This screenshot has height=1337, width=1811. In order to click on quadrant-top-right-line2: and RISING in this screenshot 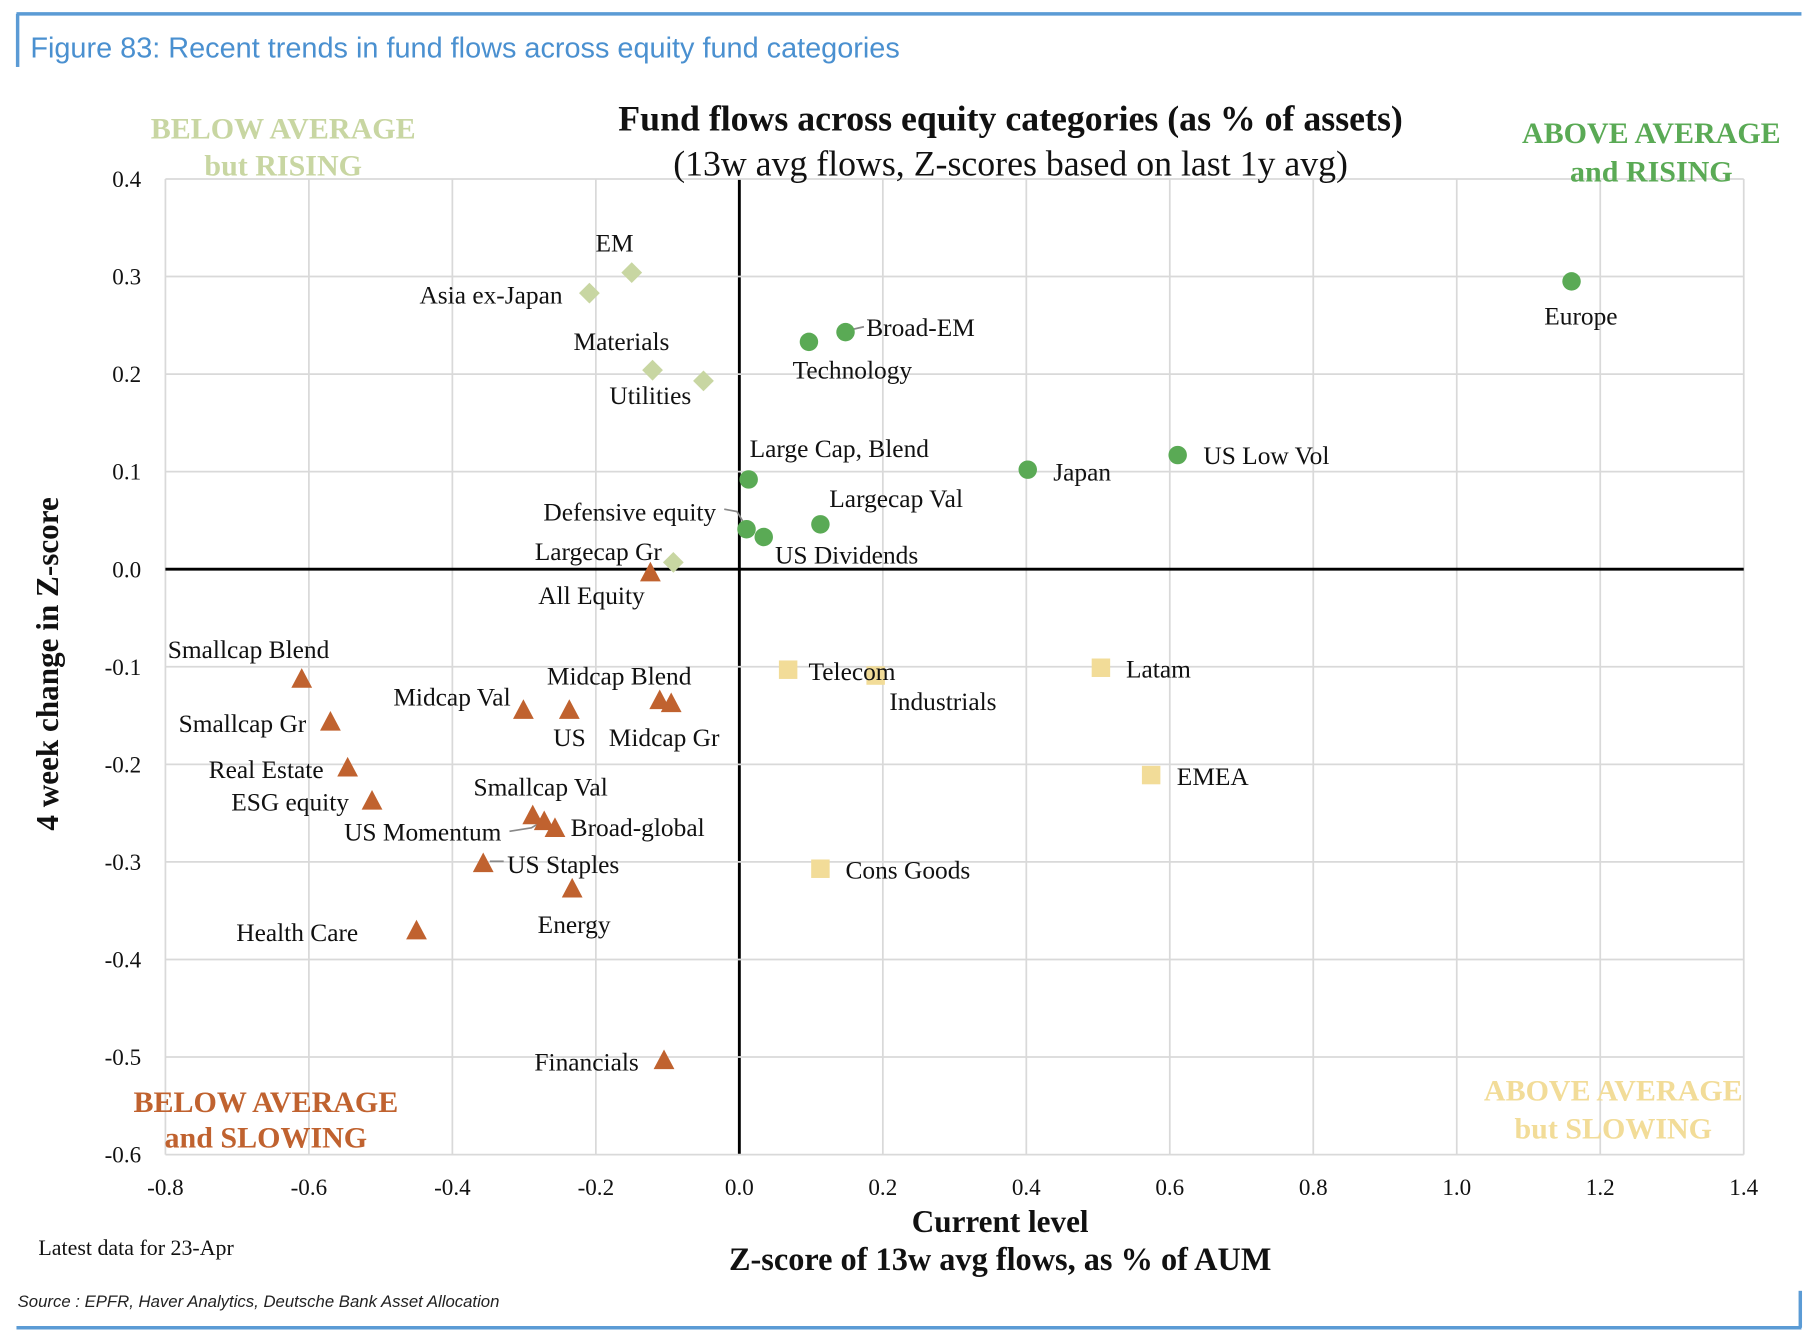, I will do `click(1651, 171)`.